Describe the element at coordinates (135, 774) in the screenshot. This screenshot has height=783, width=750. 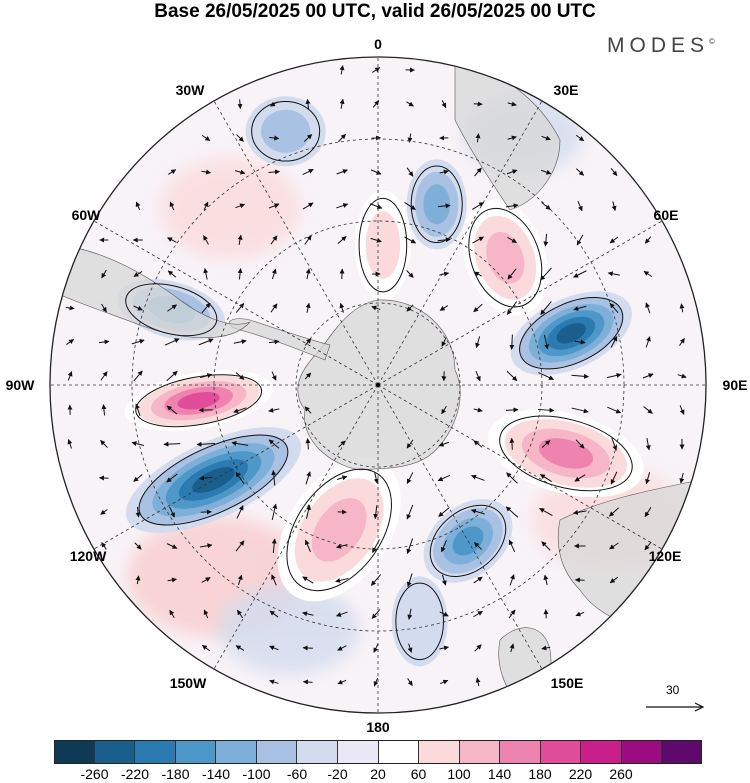
I see `colorbar-tick-label: -220` at that location.